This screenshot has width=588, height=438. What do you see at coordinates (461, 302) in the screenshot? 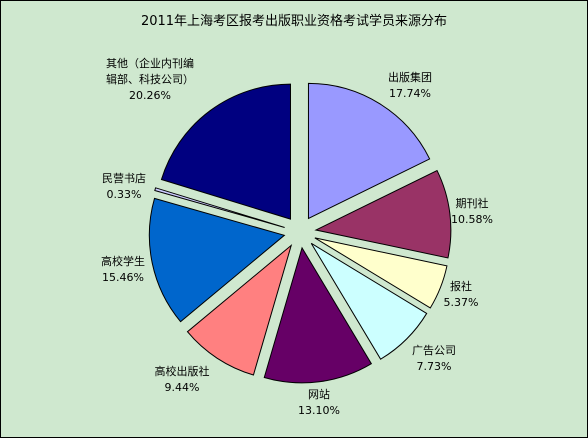
I see `slice-value-label: 5.37%` at bounding box center [461, 302].